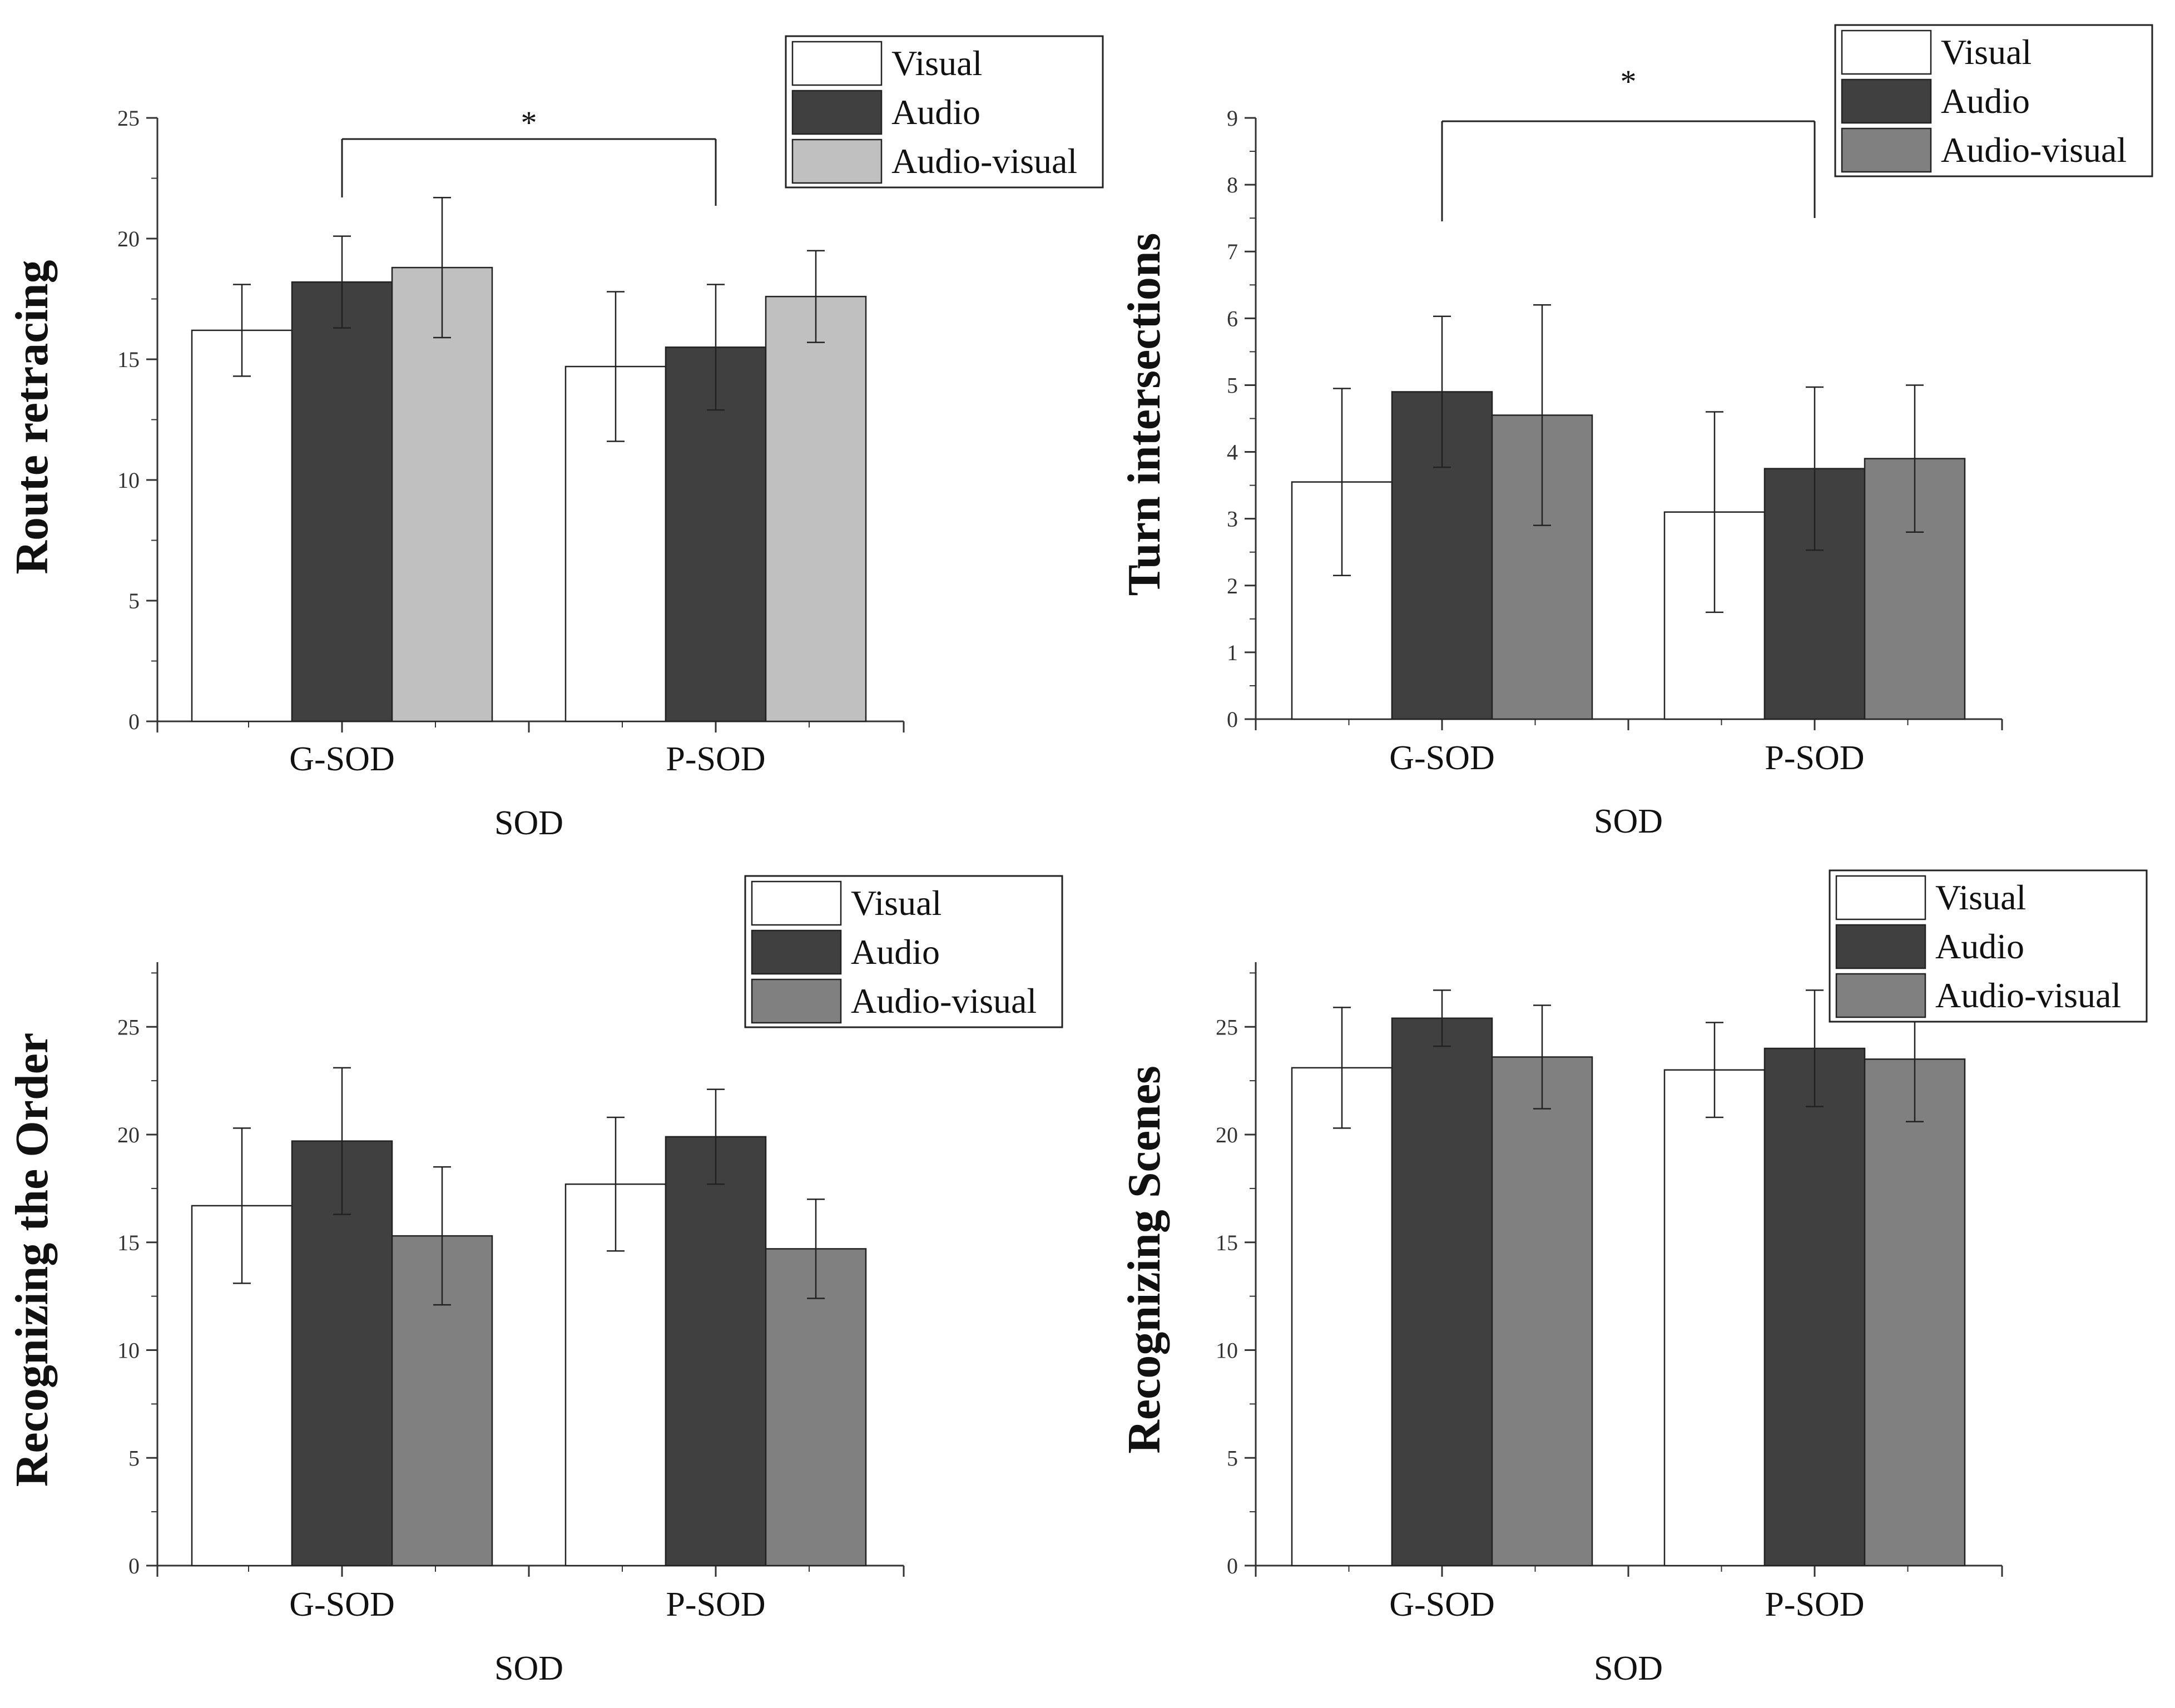 The width and height of the screenshot is (2175, 1708). I want to click on y-axis-label: Recognizing the Order, so click(32, 1260).